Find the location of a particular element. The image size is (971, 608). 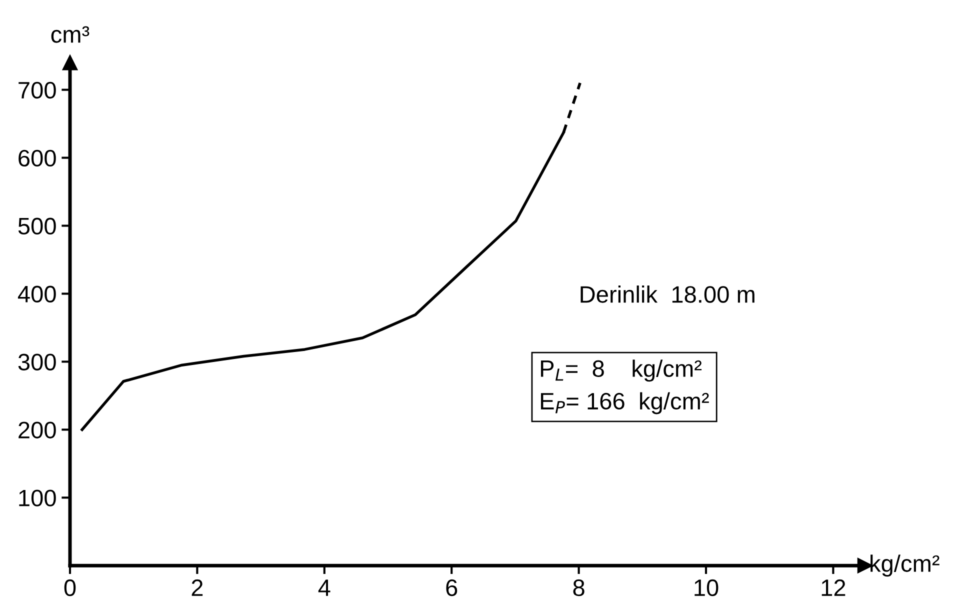

y-tick-label: 500 is located at coordinates (37, 226).